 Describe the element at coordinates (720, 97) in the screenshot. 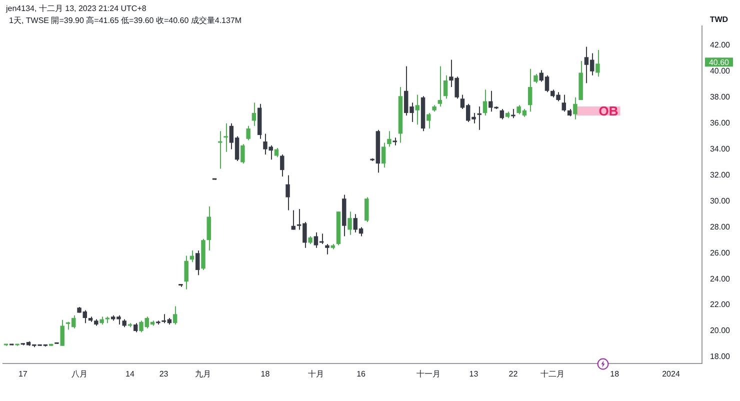

I see `y-tick-label: 38.00` at that location.